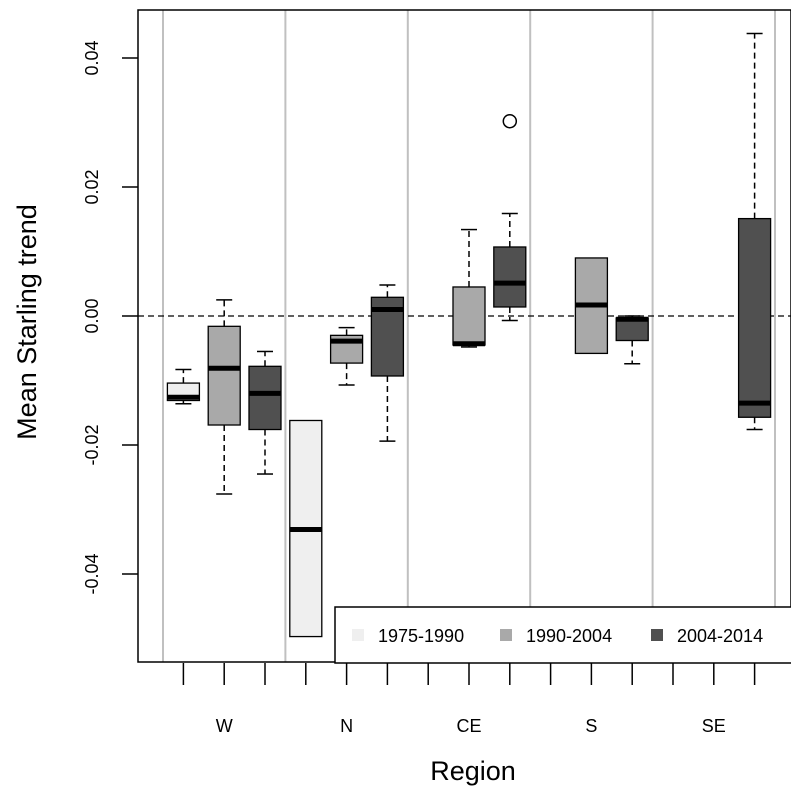  What do you see at coordinates (110, 317) in the screenshot?
I see `y-axis: -0.04 -0.02 0.00 0.02 0.04` at bounding box center [110, 317].